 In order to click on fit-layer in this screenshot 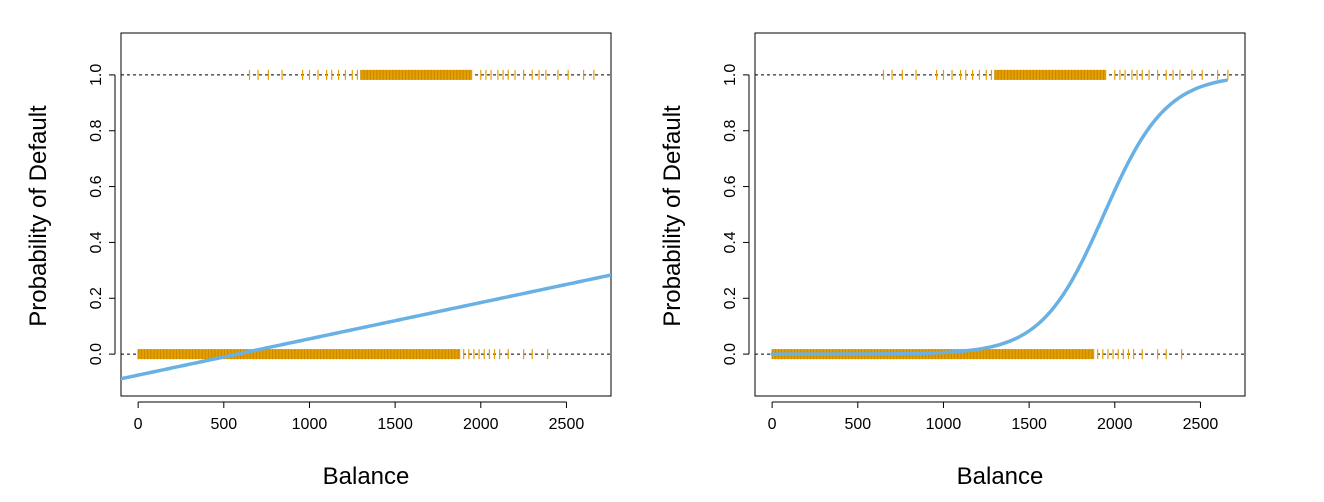, I will do `click(366, 327)`.